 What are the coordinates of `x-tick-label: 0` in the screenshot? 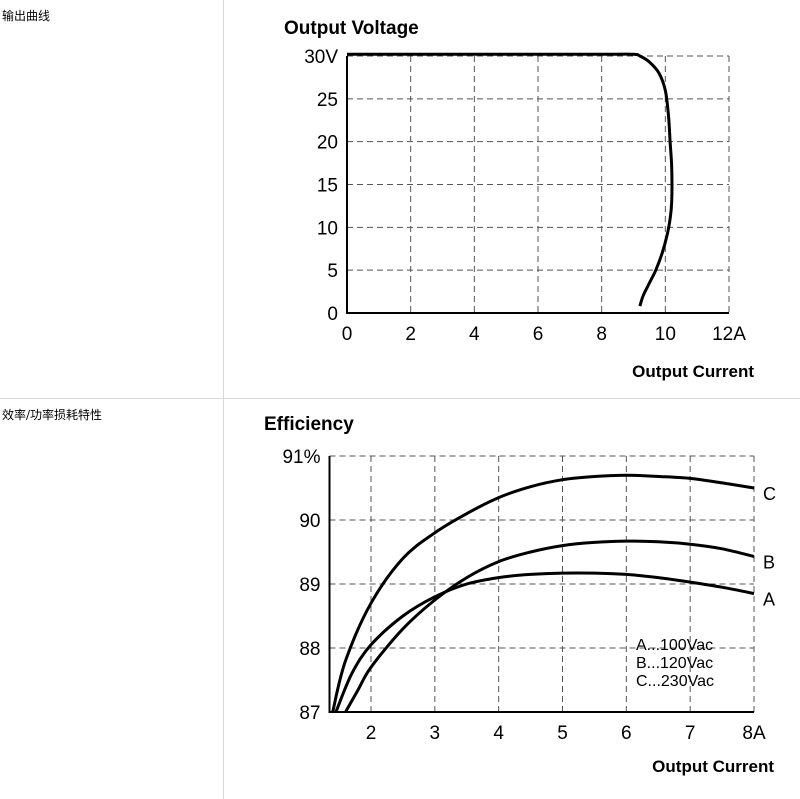 It's located at (347, 334).